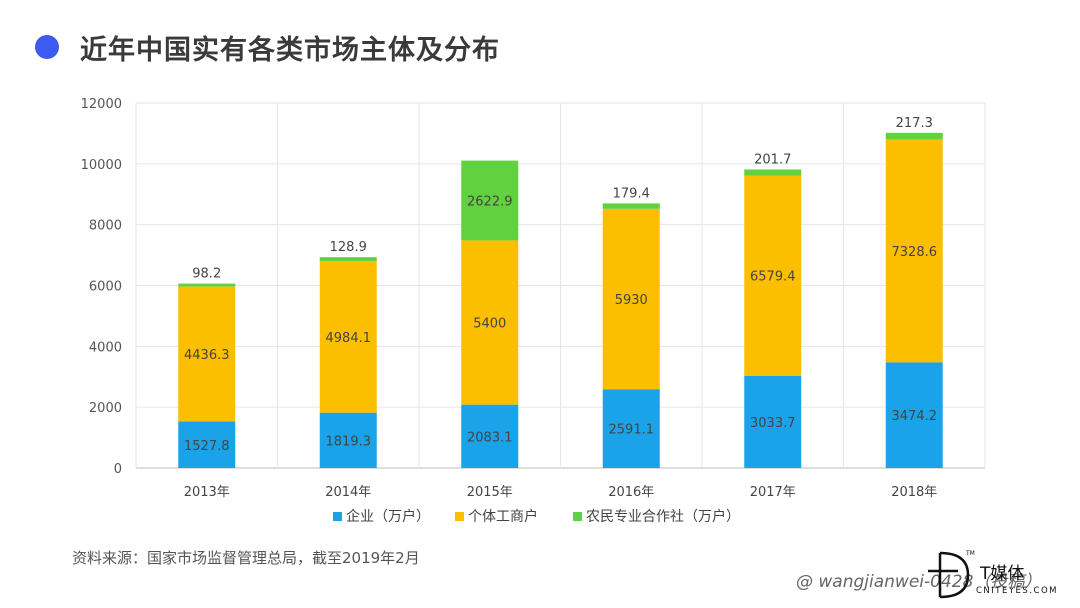 Image resolution: width=1080 pixels, height=608 pixels. I want to click on data-label: 4436.3, so click(207, 355).